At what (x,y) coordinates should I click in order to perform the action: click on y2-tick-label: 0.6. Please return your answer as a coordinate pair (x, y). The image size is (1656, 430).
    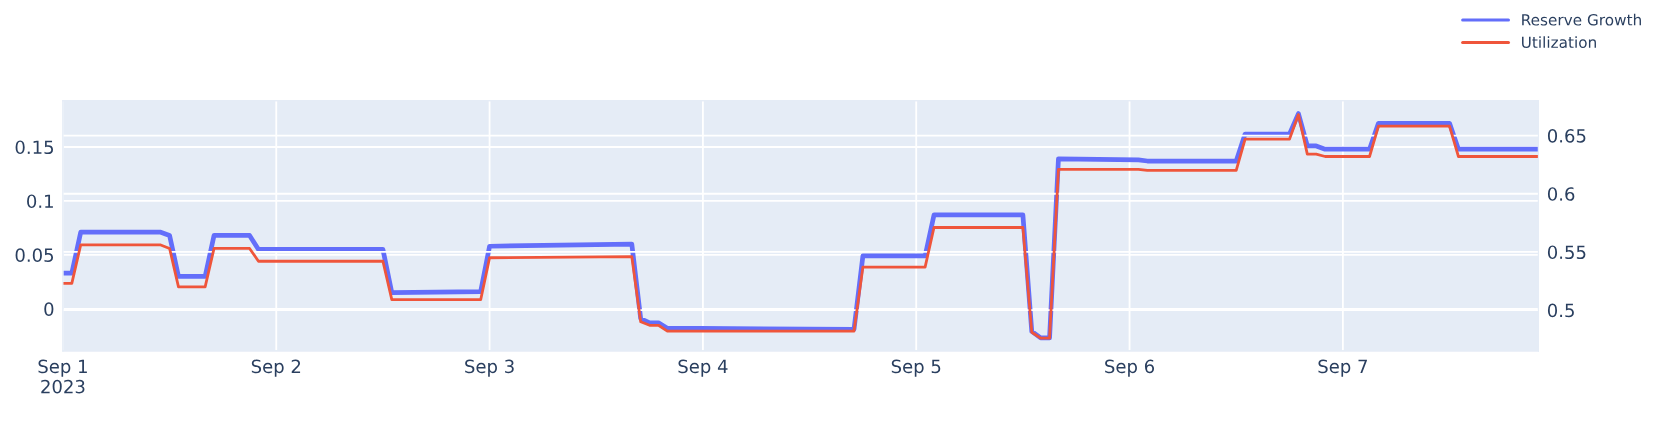
    Looking at the image, I should click on (1561, 194).